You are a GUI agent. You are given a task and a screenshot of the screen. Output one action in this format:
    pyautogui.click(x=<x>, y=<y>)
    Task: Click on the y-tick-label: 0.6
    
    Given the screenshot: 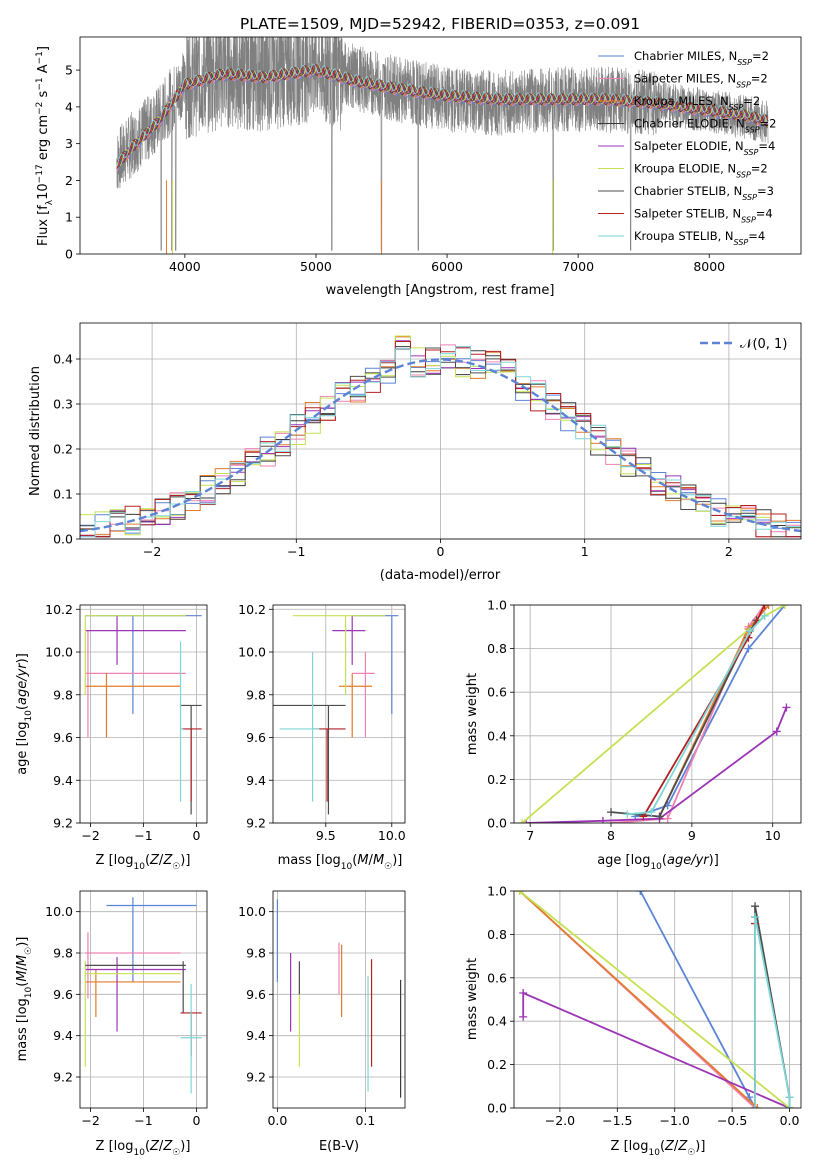 What is the action you would take?
    pyautogui.click(x=497, y=977)
    